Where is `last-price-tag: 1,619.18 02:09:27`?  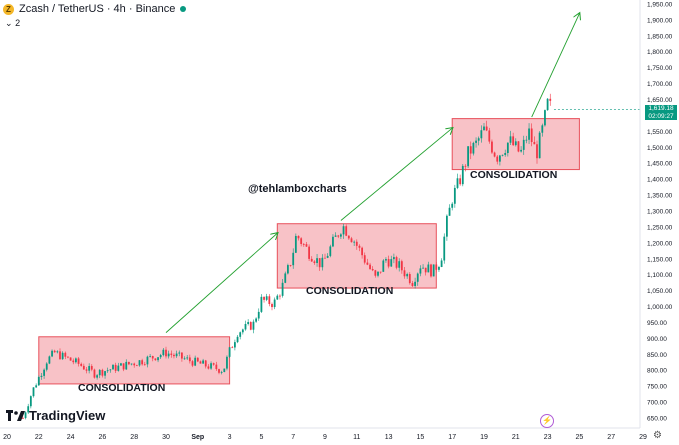
last-price-tag: 1,619.18 02:09:27 is located at coordinates (661, 112).